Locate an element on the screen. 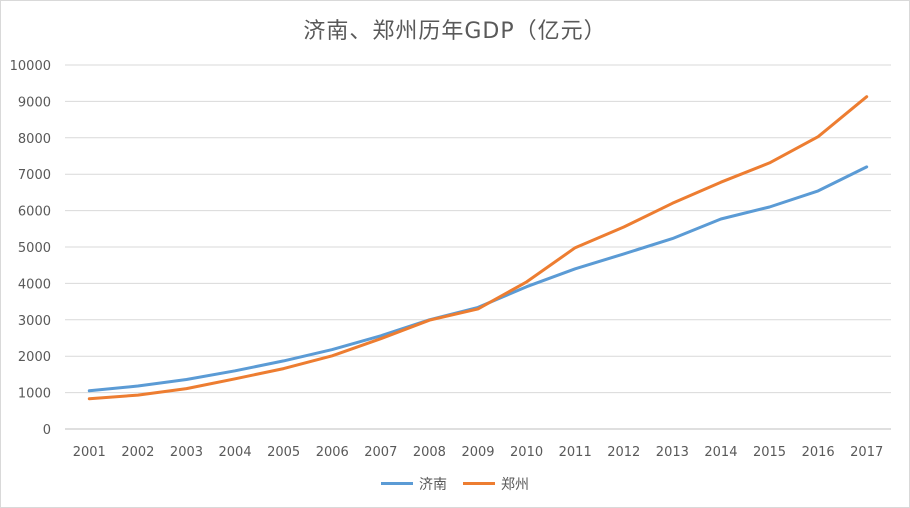  y-tick-label: 2000 is located at coordinates (34, 357).